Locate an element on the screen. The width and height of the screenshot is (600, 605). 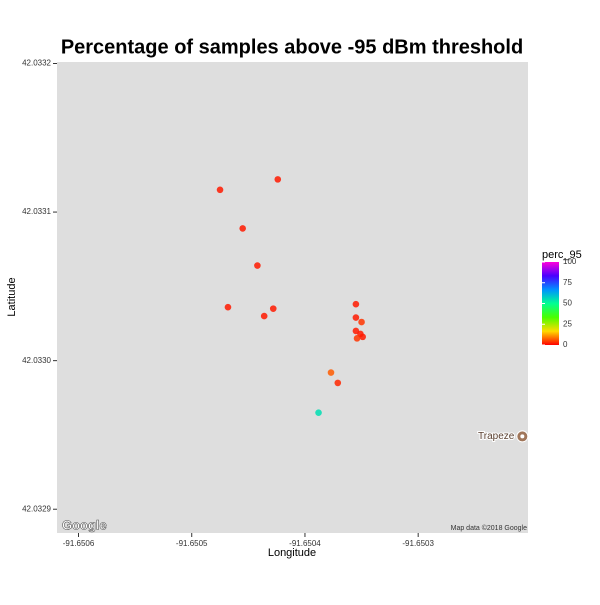
place-label: Trapeze is located at coordinates (496, 436).